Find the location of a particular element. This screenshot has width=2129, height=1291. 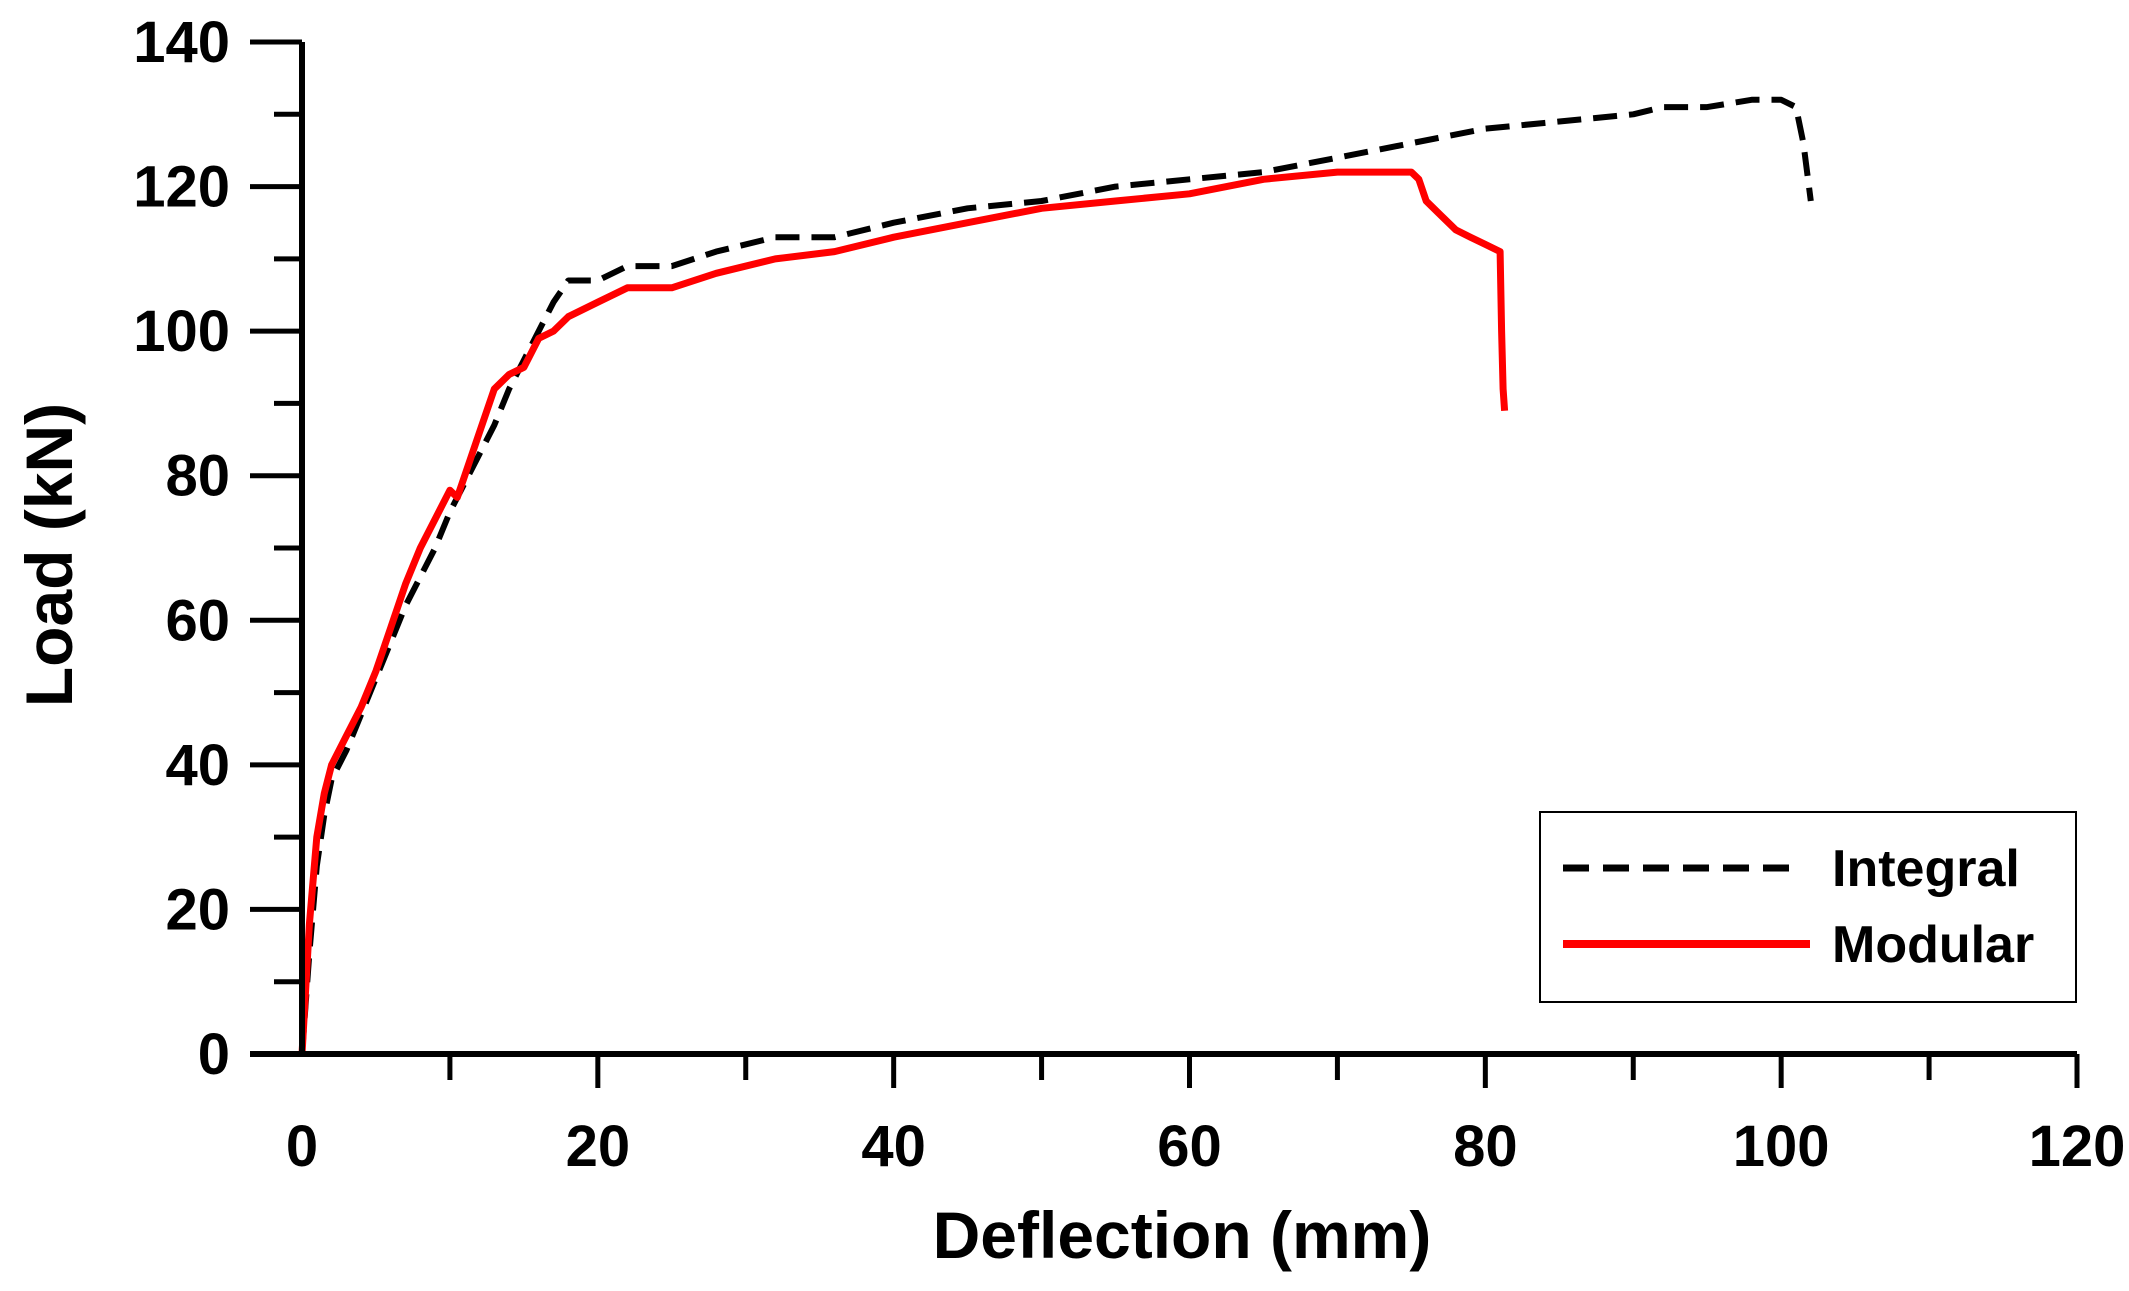

y-tick-label: 140 is located at coordinates (181, 42).